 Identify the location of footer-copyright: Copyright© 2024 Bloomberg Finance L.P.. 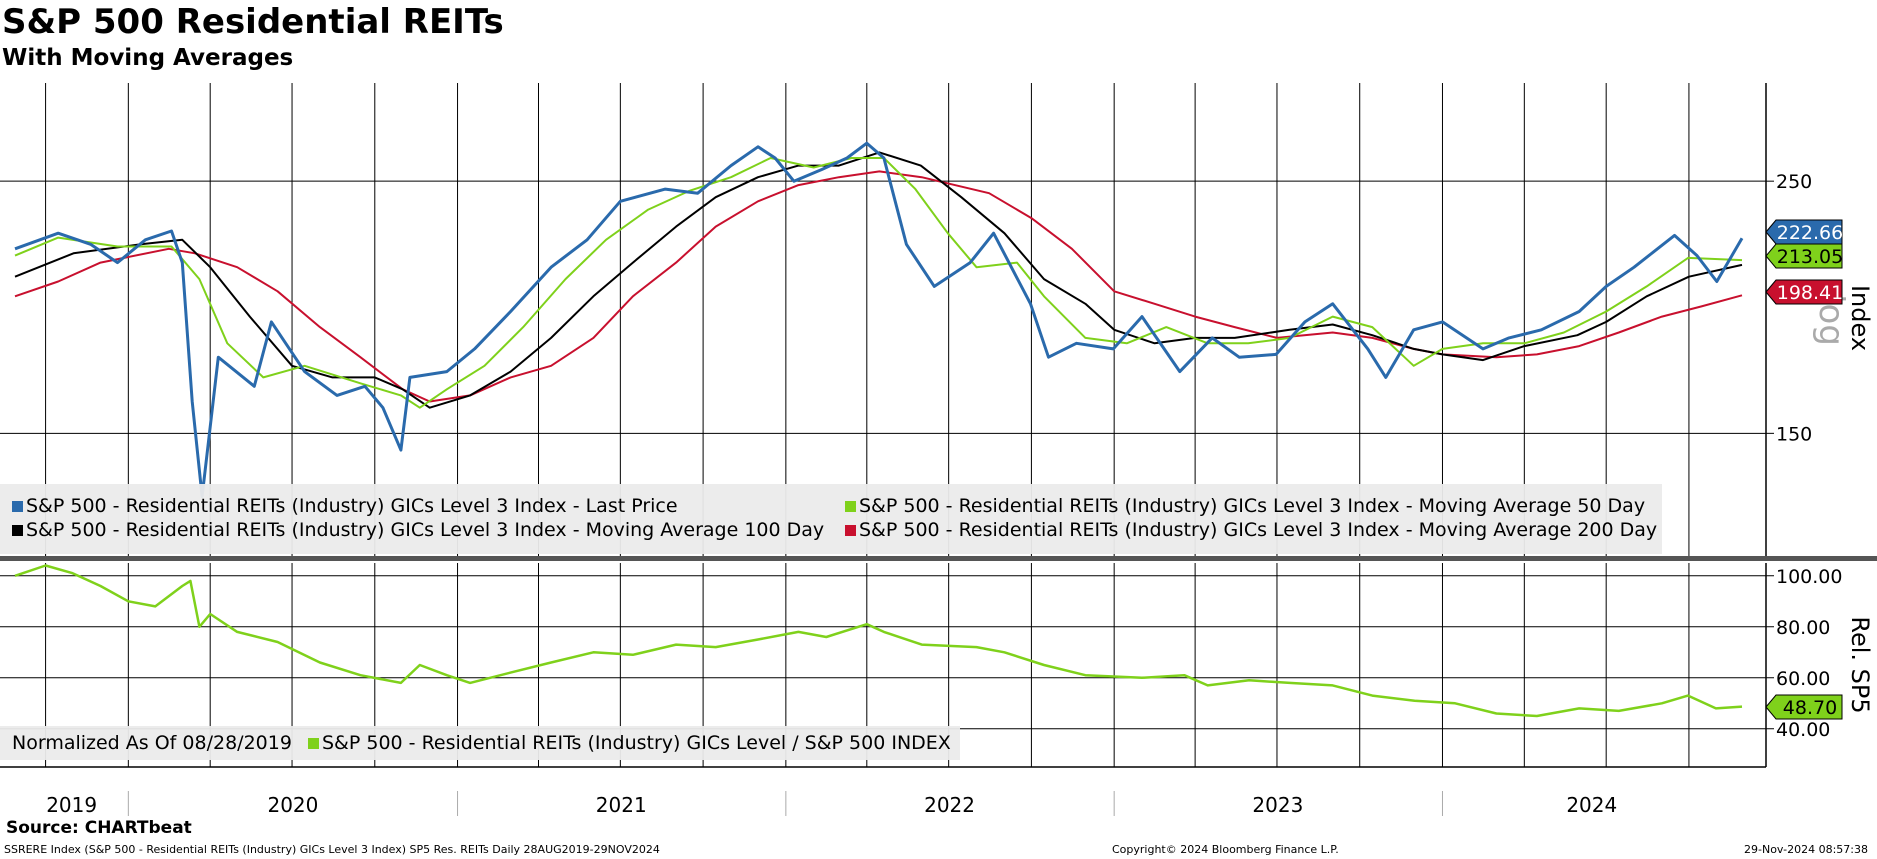
(1225, 849).